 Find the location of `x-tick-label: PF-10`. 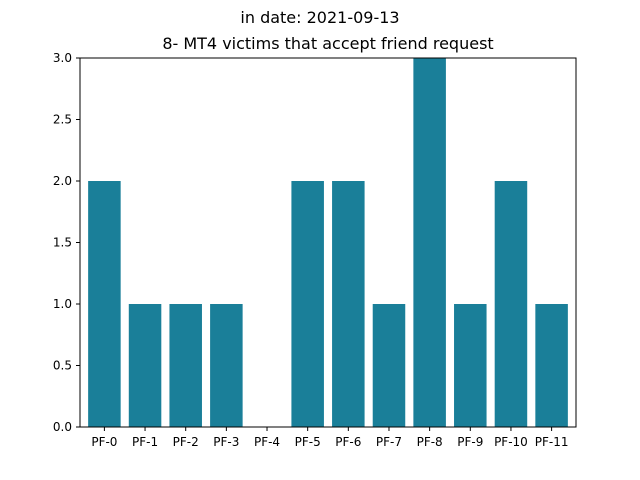

x-tick-label: PF-10 is located at coordinates (511, 442).